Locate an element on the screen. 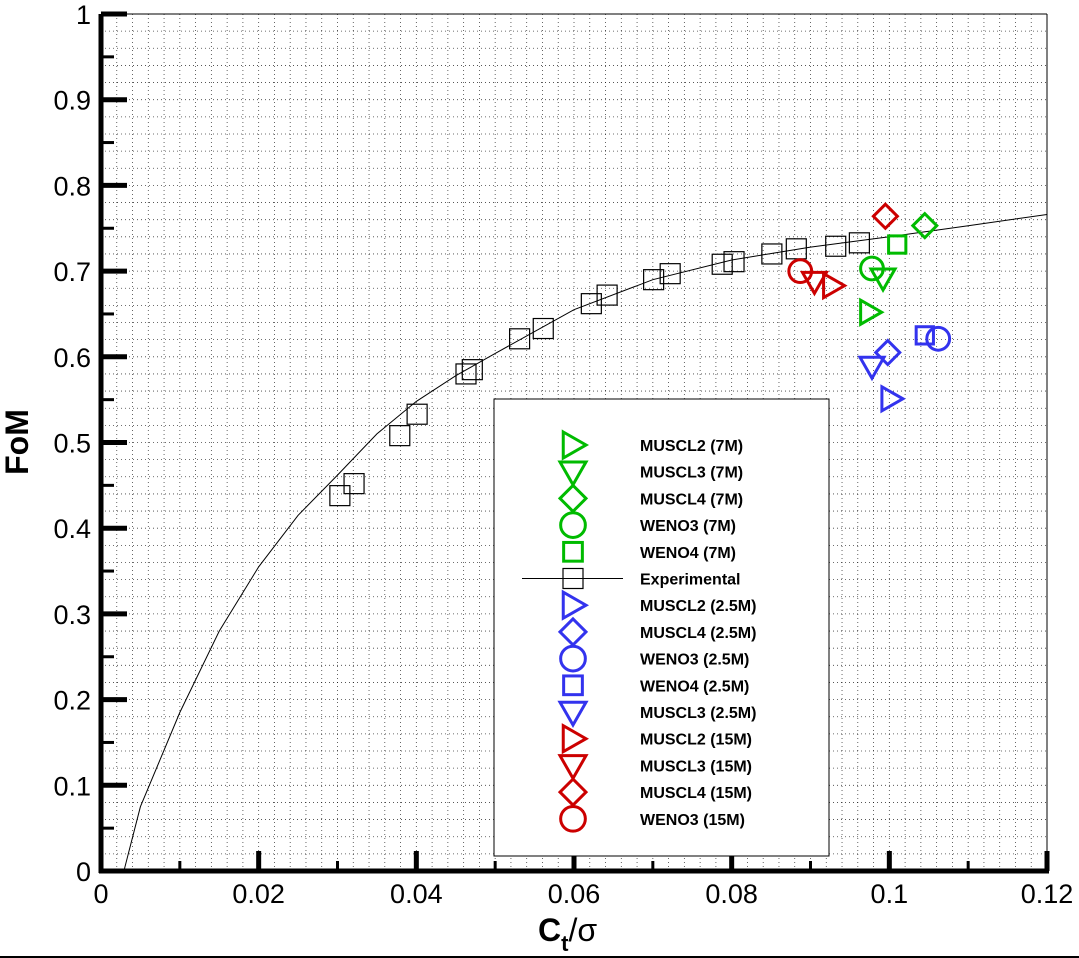 The height and width of the screenshot is (958, 1079). y-tick-label: 1 is located at coordinates (83, 15).